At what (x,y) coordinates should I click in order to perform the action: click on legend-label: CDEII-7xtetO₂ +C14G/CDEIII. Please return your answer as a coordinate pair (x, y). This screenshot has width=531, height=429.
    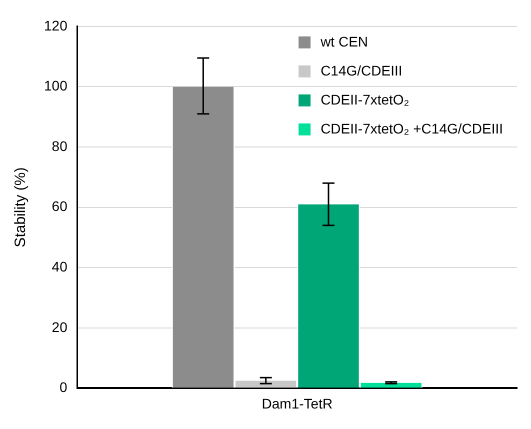
    Looking at the image, I should click on (412, 128).